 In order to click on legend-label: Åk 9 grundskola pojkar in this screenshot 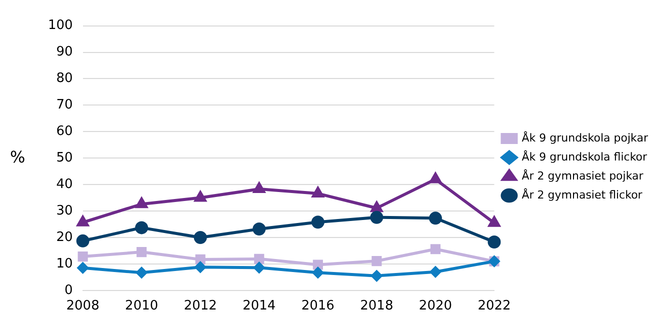, I will do `click(585, 137)`.